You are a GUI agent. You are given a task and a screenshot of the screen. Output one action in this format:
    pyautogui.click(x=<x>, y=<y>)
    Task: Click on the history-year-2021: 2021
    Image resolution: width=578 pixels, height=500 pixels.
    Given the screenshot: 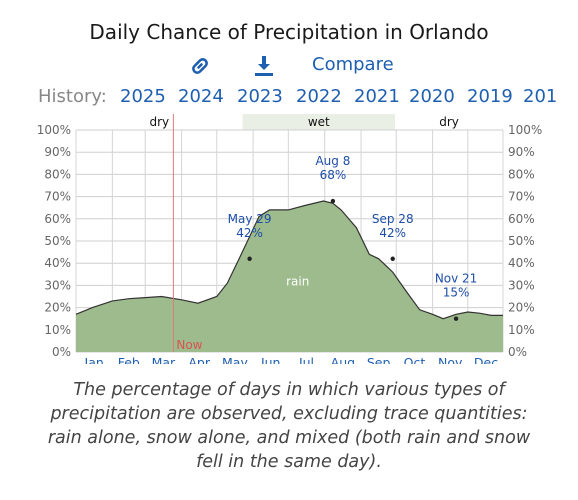 What is the action you would take?
    pyautogui.click(x=377, y=96)
    